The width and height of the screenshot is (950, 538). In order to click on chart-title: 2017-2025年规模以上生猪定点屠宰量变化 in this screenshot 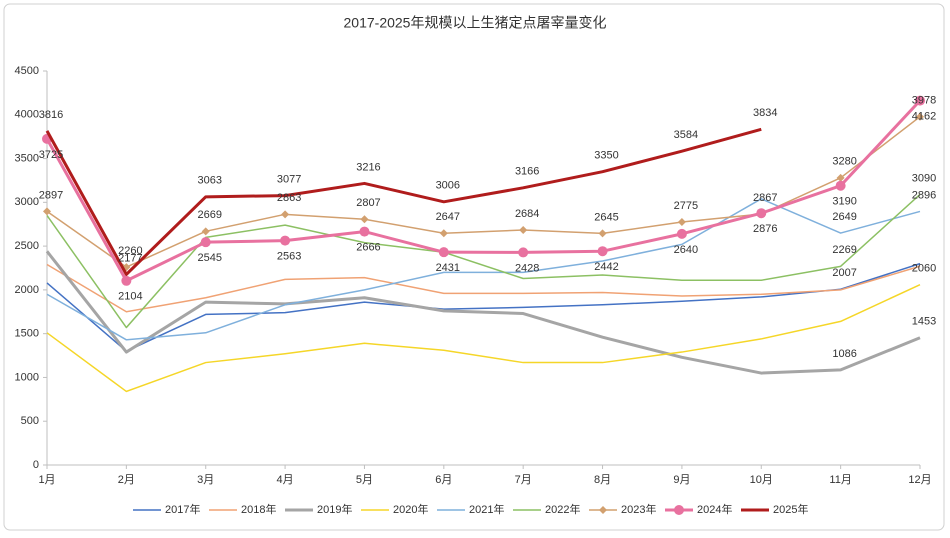, I will do `click(475, 23)`.